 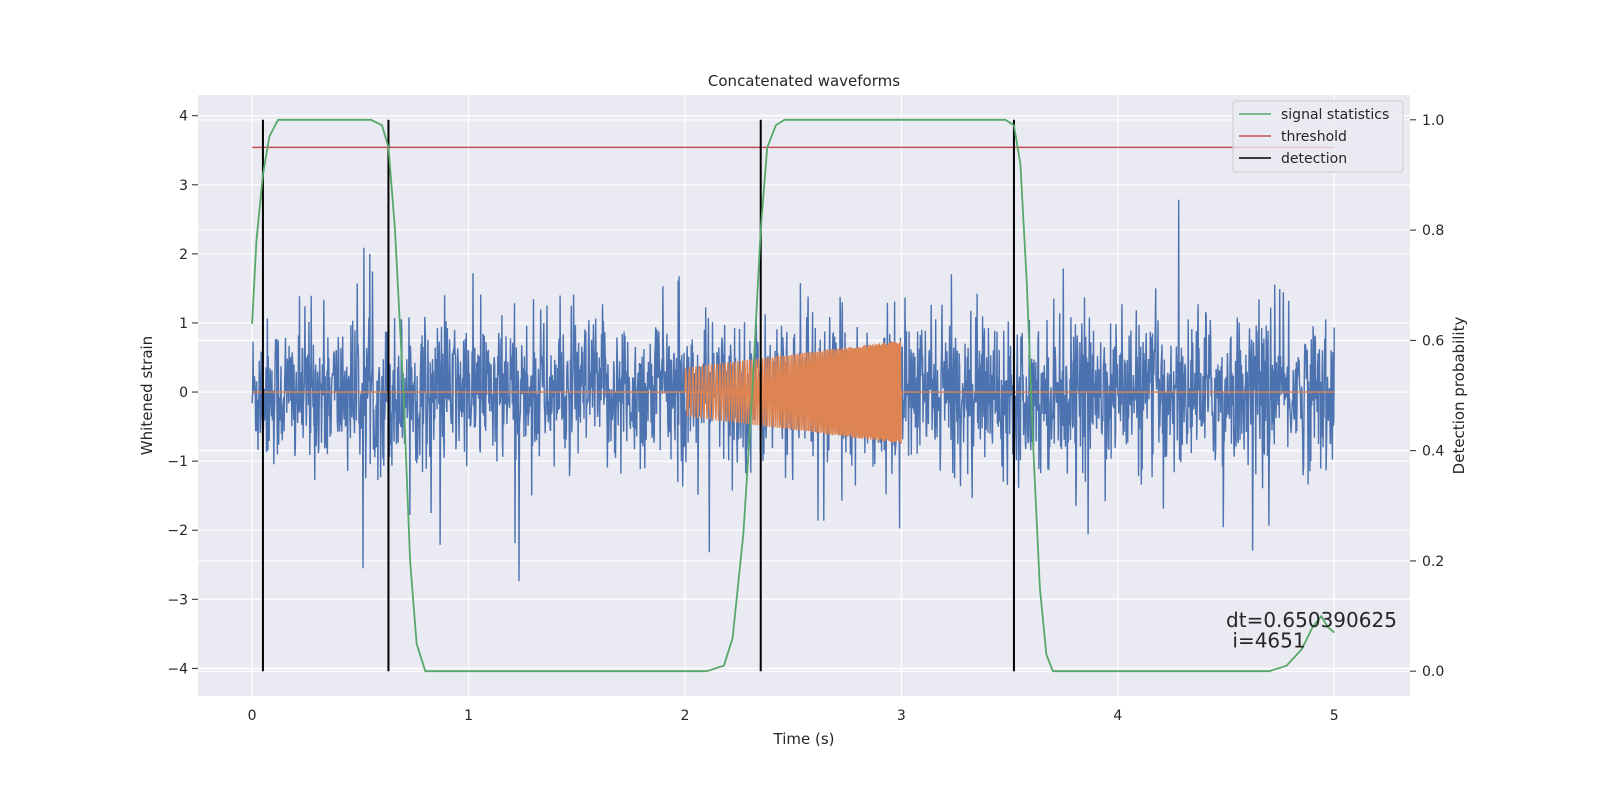 I want to click on y2-tick-label: 0.8, so click(x=1433, y=231).